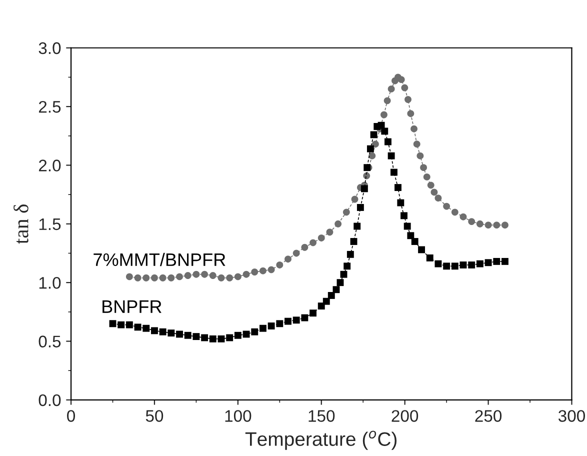 Image resolution: width=587 pixels, height=456 pixels. What do you see at coordinates (571, 416) in the screenshot?
I see `x-tick-label: 300` at bounding box center [571, 416].